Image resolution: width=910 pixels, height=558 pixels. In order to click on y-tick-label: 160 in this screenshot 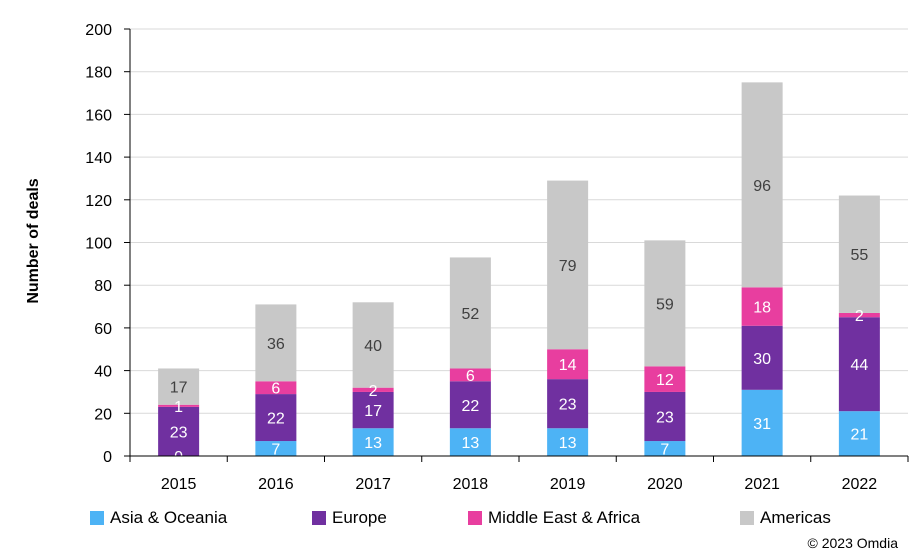, I will do `click(98, 115)`.